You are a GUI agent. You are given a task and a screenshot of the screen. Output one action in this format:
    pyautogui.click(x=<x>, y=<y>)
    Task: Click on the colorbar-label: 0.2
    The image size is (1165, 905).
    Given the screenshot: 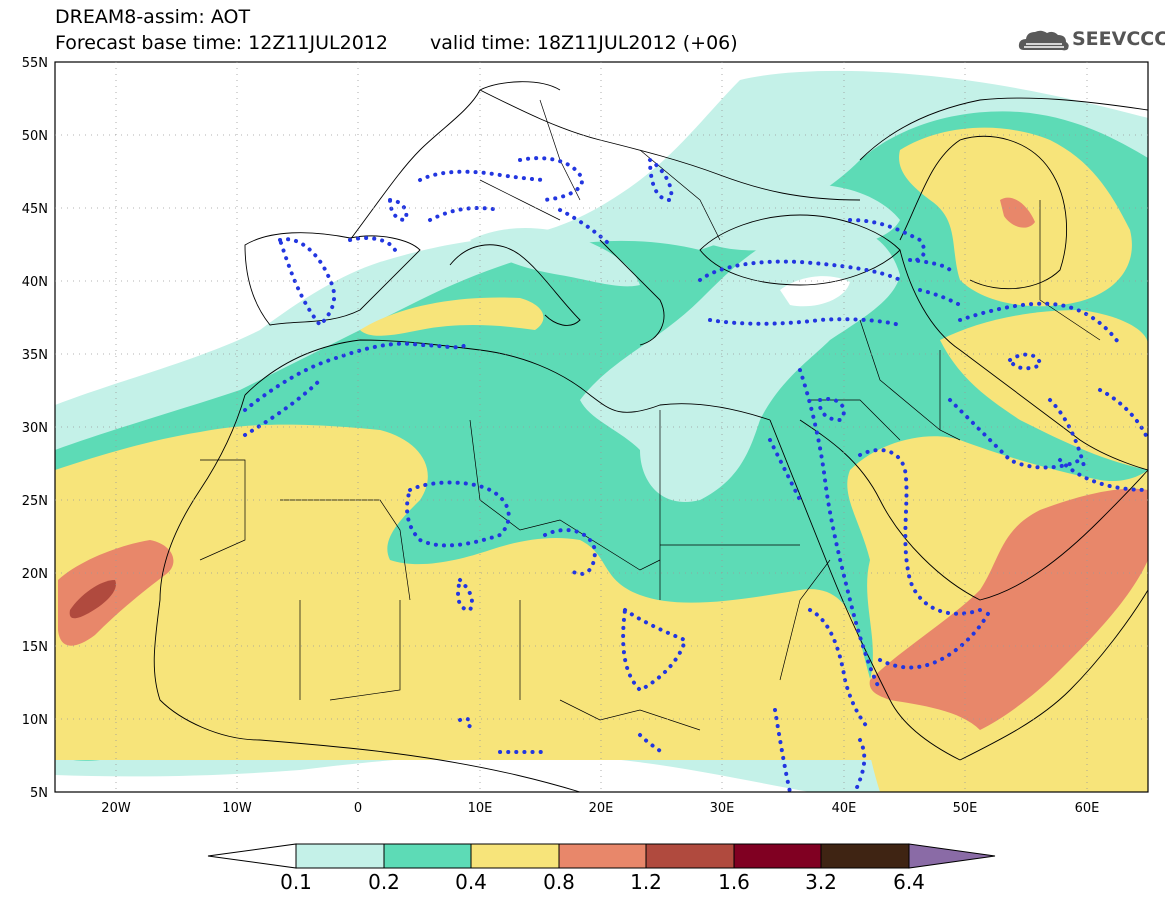 What is the action you would take?
    pyautogui.click(x=384, y=882)
    